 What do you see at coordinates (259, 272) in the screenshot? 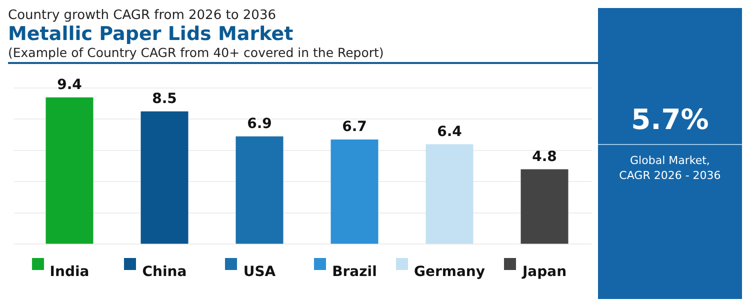
I see `x-tick-label: USA` at bounding box center [259, 272].